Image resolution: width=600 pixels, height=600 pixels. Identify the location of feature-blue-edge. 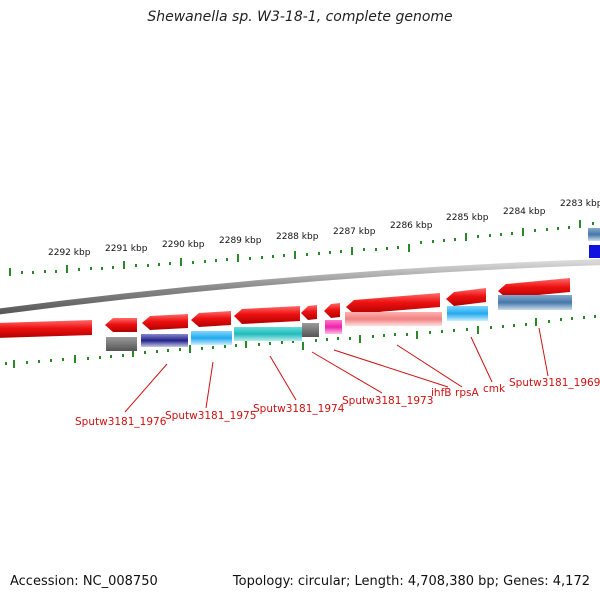
(594, 251).